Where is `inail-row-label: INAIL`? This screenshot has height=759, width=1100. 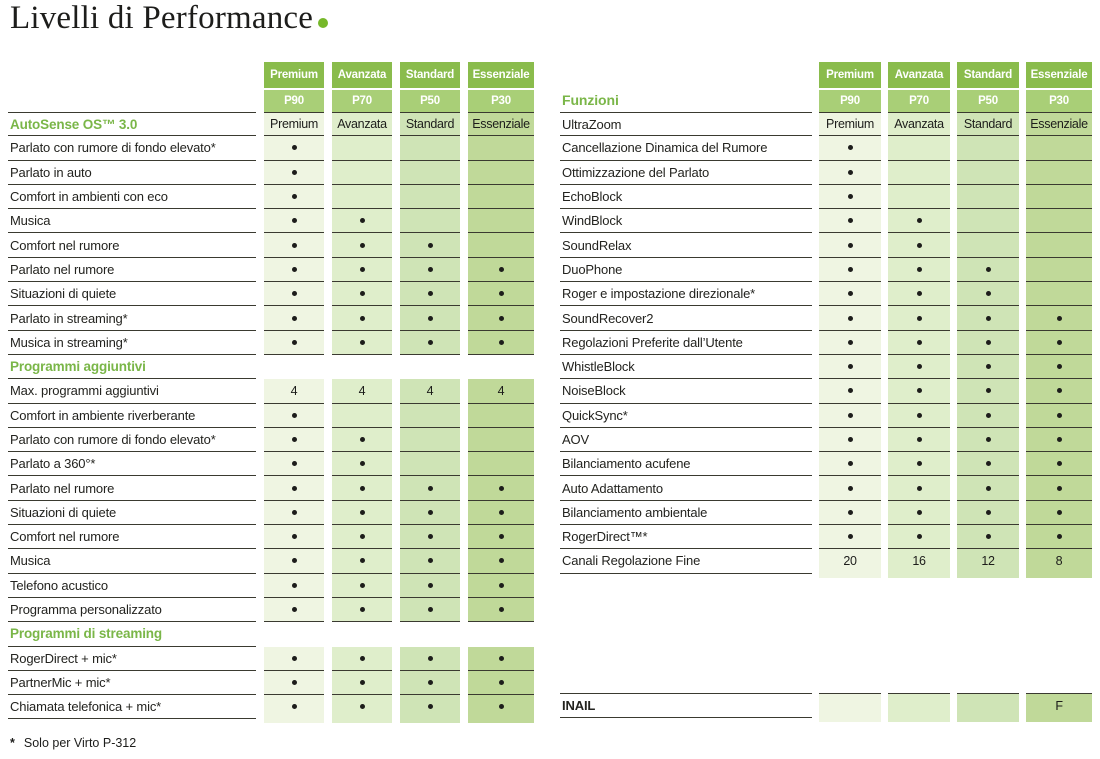 inail-row-label: INAIL is located at coordinates (686, 705).